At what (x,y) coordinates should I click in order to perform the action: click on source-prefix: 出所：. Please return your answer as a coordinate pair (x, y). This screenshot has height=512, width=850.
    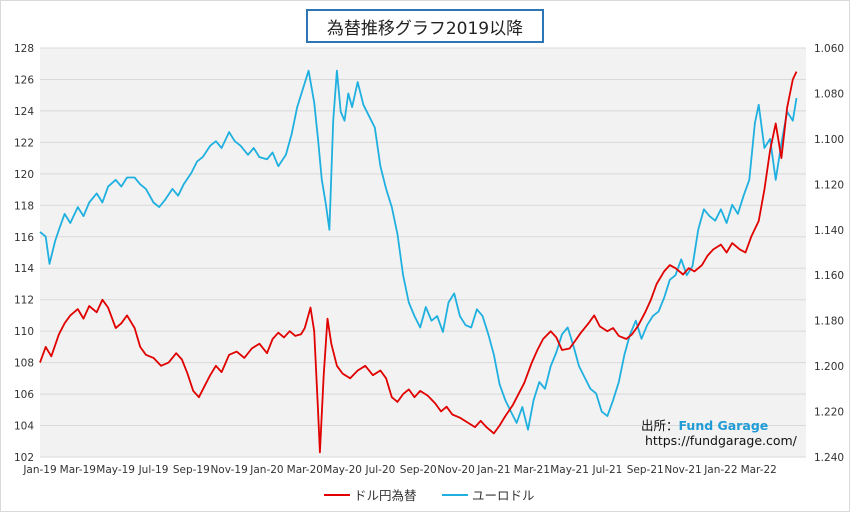
    Looking at the image, I should click on (660, 425).